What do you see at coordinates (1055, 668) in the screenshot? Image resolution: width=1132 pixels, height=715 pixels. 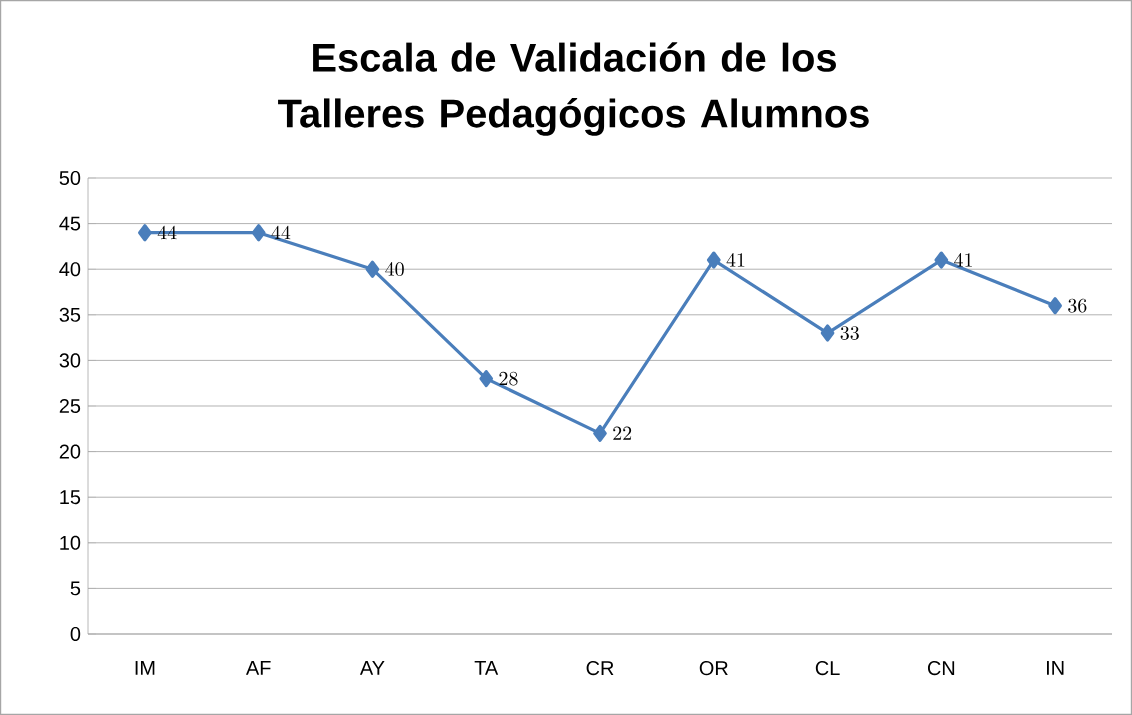 I see `x-tick-label: IN` at bounding box center [1055, 668].